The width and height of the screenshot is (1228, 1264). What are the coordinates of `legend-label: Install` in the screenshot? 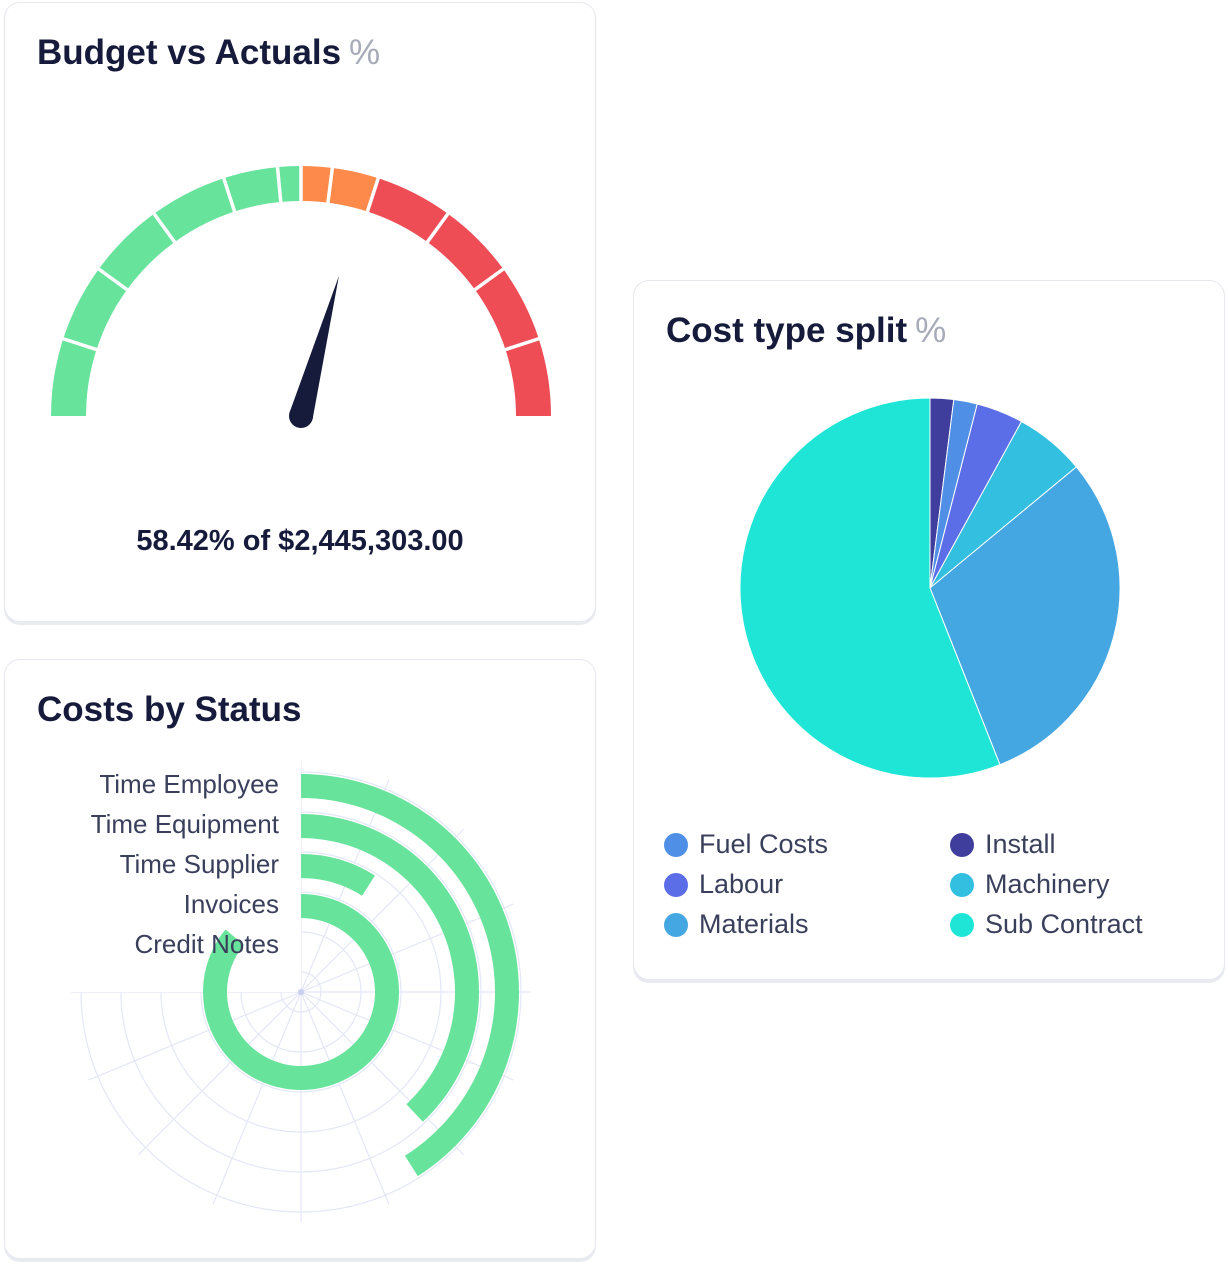 It's located at (1020, 844).